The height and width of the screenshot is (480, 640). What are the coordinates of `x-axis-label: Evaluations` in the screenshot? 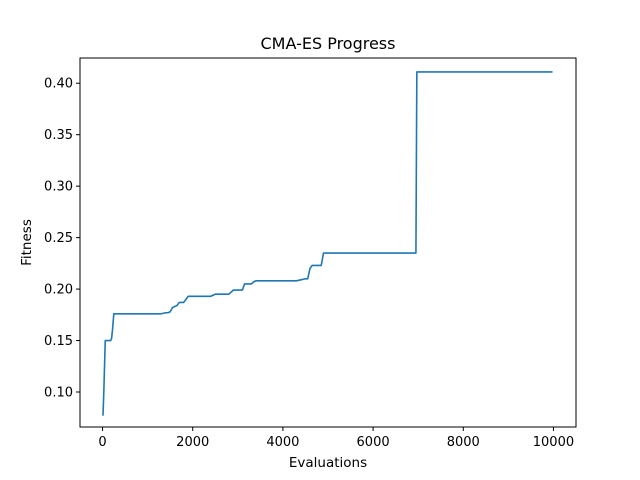 It's located at (328, 463).